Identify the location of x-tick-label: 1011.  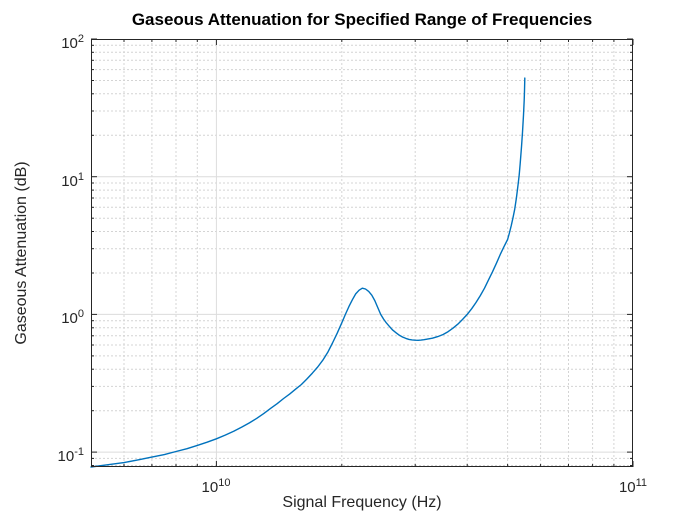
(633, 486).